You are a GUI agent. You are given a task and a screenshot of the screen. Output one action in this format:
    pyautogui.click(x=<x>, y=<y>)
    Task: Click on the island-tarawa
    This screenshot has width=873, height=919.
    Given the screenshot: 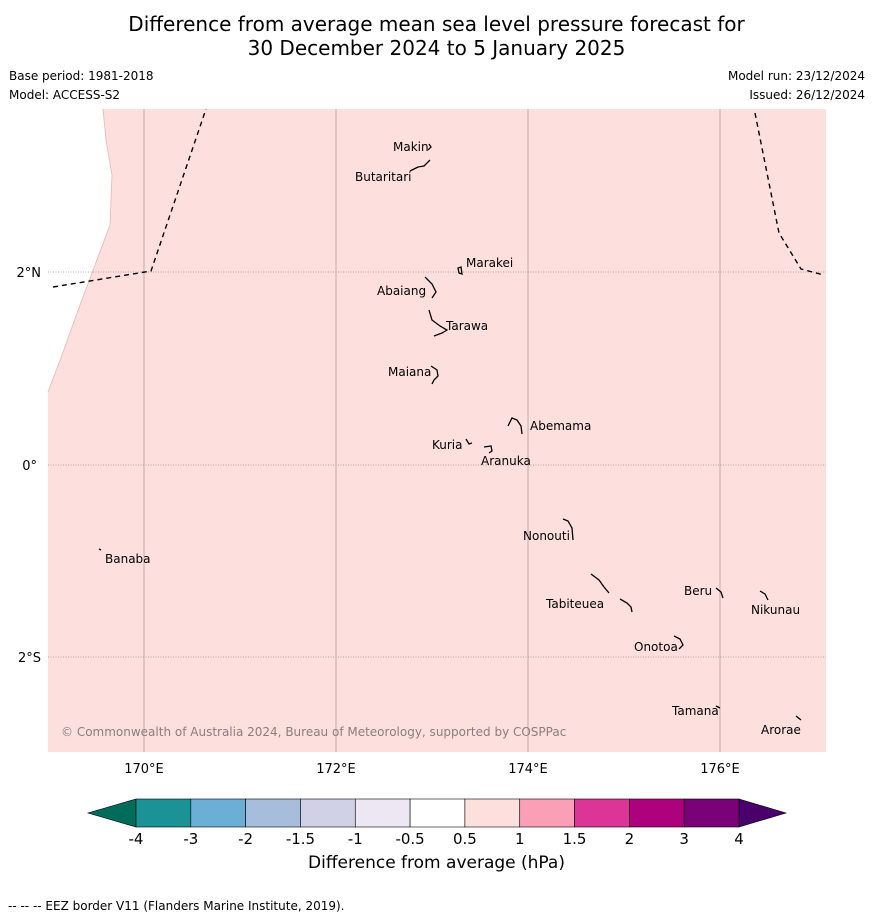 What is the action you would take?
    pyautogui.click(x=438, y=323)
    